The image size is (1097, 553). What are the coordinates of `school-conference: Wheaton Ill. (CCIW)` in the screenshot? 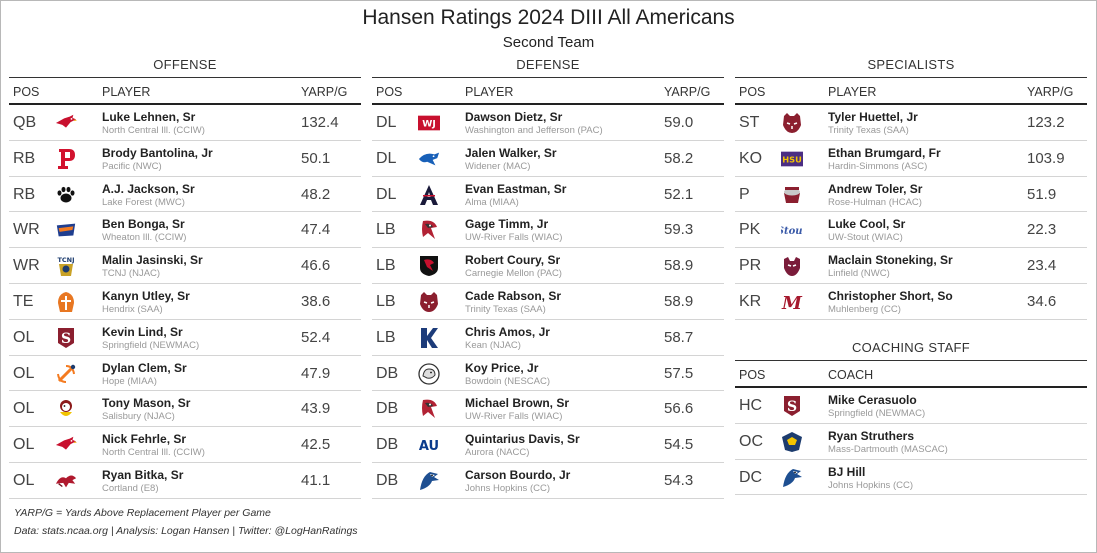 It's located at (144, 238).